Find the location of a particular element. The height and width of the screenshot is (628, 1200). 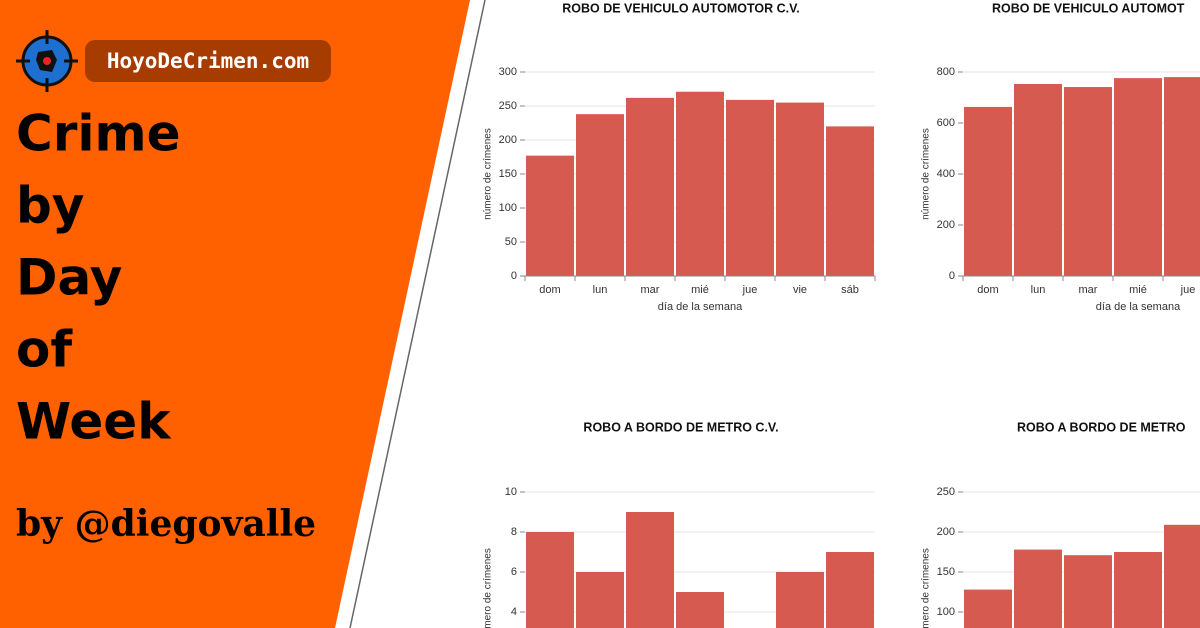

title-line: Day is located at coordinates (69, 278).